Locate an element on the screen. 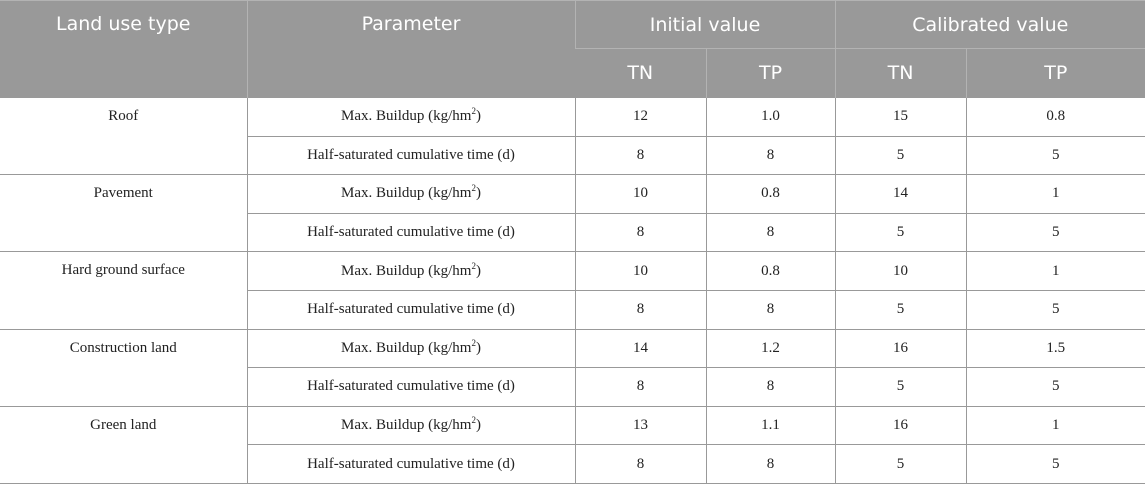 Image resolution: width=1145 pixels, height=484 pixels. header-calibrated-tp: TP is located at coordinates (1055, 73).